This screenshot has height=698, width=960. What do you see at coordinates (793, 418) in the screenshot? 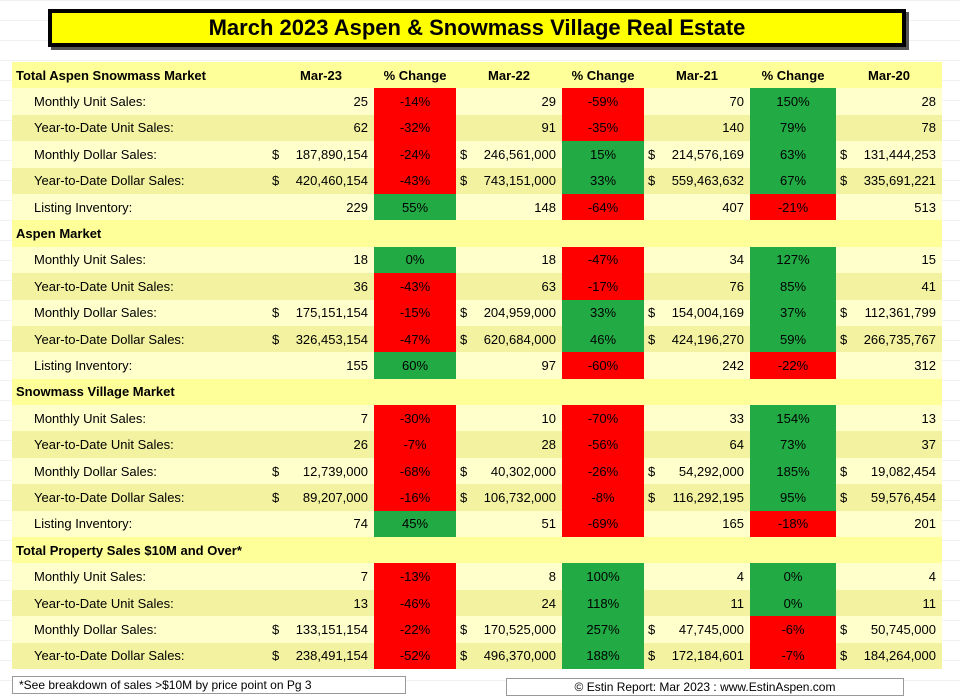
I see `percent-change-cell: 154%` at bounding box center [793, 418].